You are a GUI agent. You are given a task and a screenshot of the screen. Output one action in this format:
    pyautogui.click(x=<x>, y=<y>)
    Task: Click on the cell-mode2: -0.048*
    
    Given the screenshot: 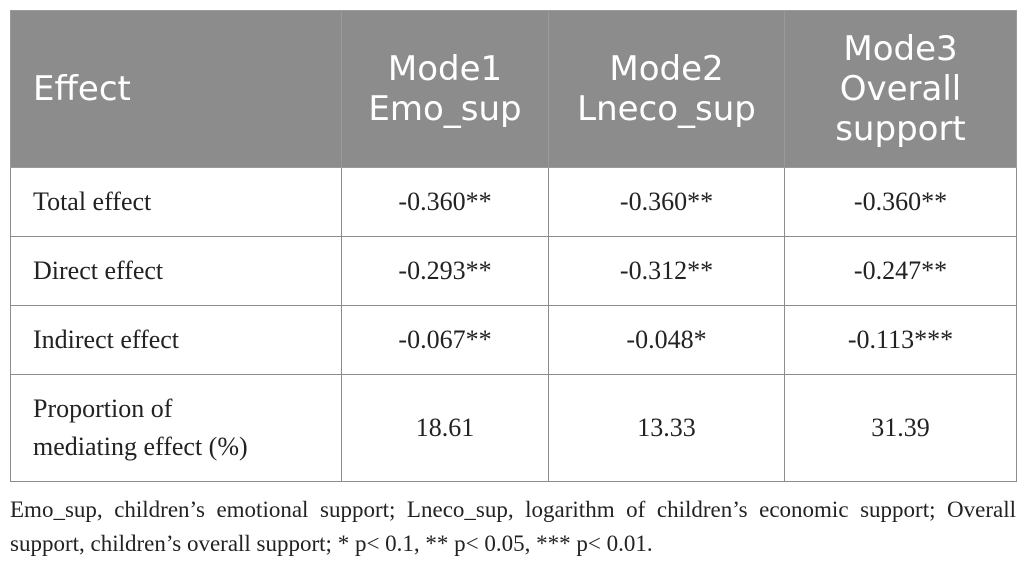 What is the action you would take?
    pyautogui.click(x=666, y=340)
    